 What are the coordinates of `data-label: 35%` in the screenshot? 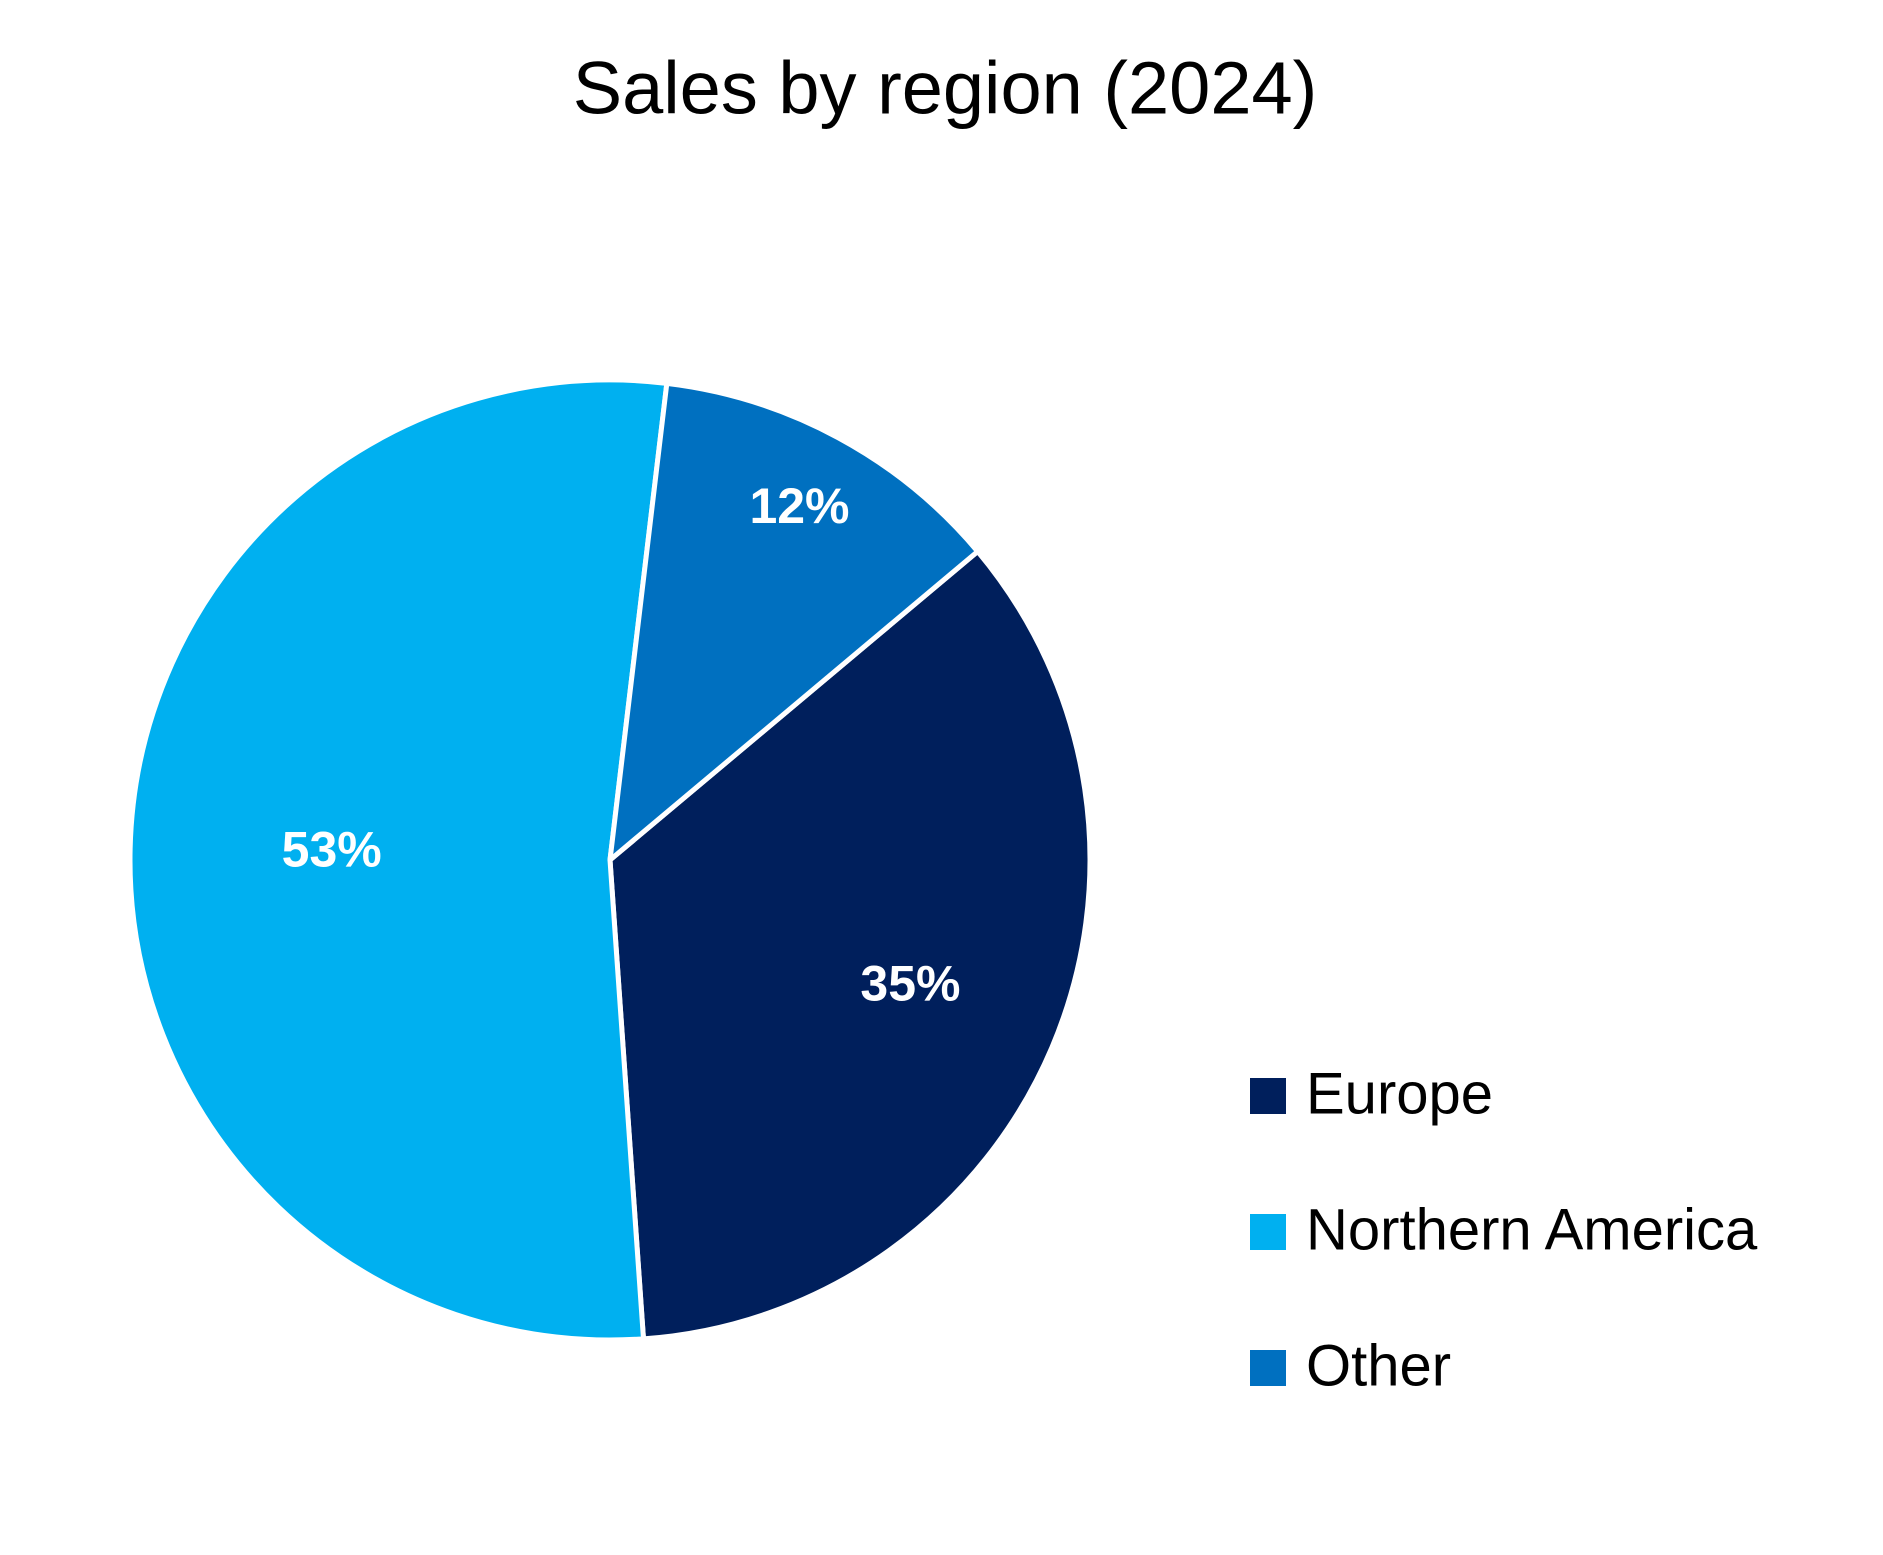 It's located at (910, 984).